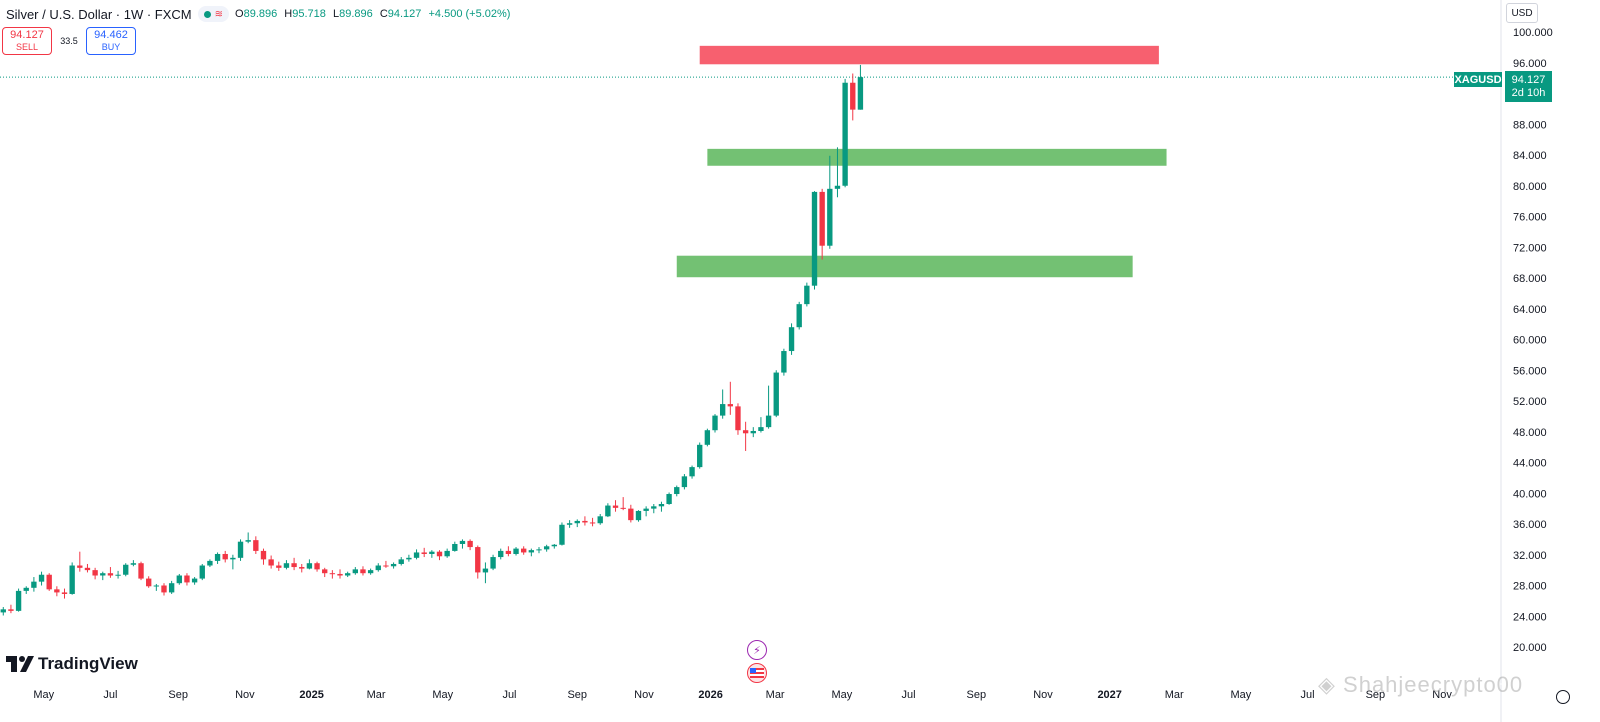 Image resolution: width=1600 pixels, height=722 pixels. Describe the element at coordinates (99, 14) in the screenshot. I see `symbol-title: Silver / U.S. Dollar · 1W · FXCM` at that location.